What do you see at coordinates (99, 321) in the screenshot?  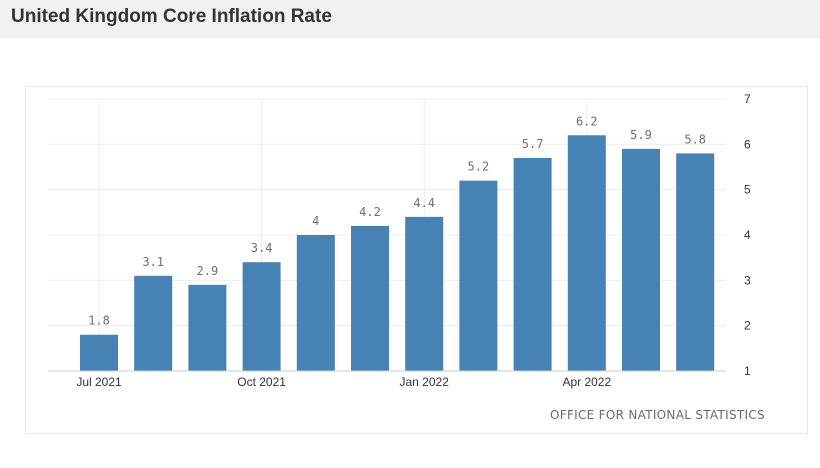 I see `data-label: 1.8` at bounding box center [99, 321].